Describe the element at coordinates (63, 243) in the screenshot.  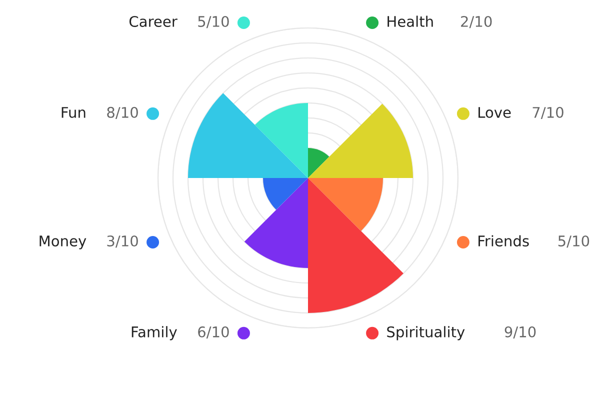
I see `category-label: Money` at that location.